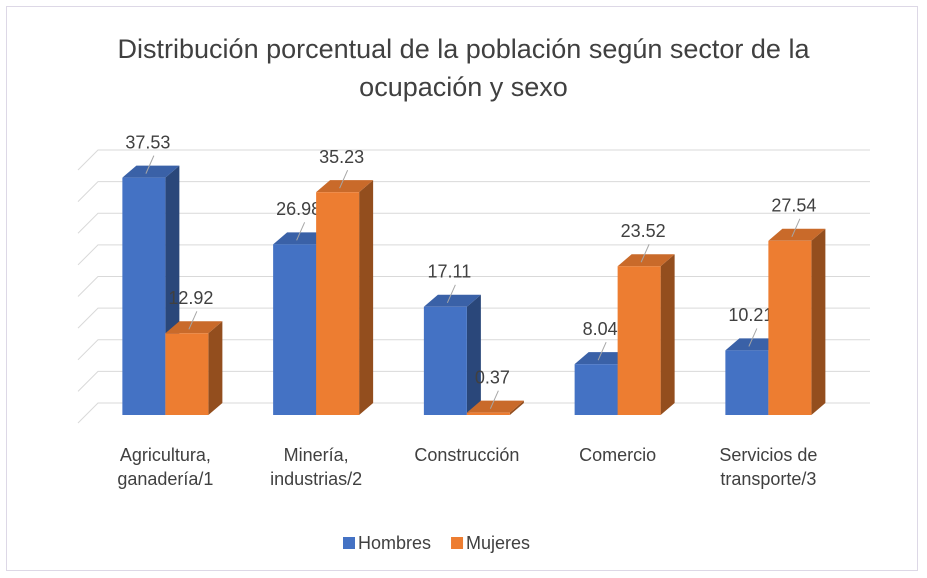 The width and height of the screenshot is (927, 578). I want to click on data-label: 23.52, so click(643, 231).